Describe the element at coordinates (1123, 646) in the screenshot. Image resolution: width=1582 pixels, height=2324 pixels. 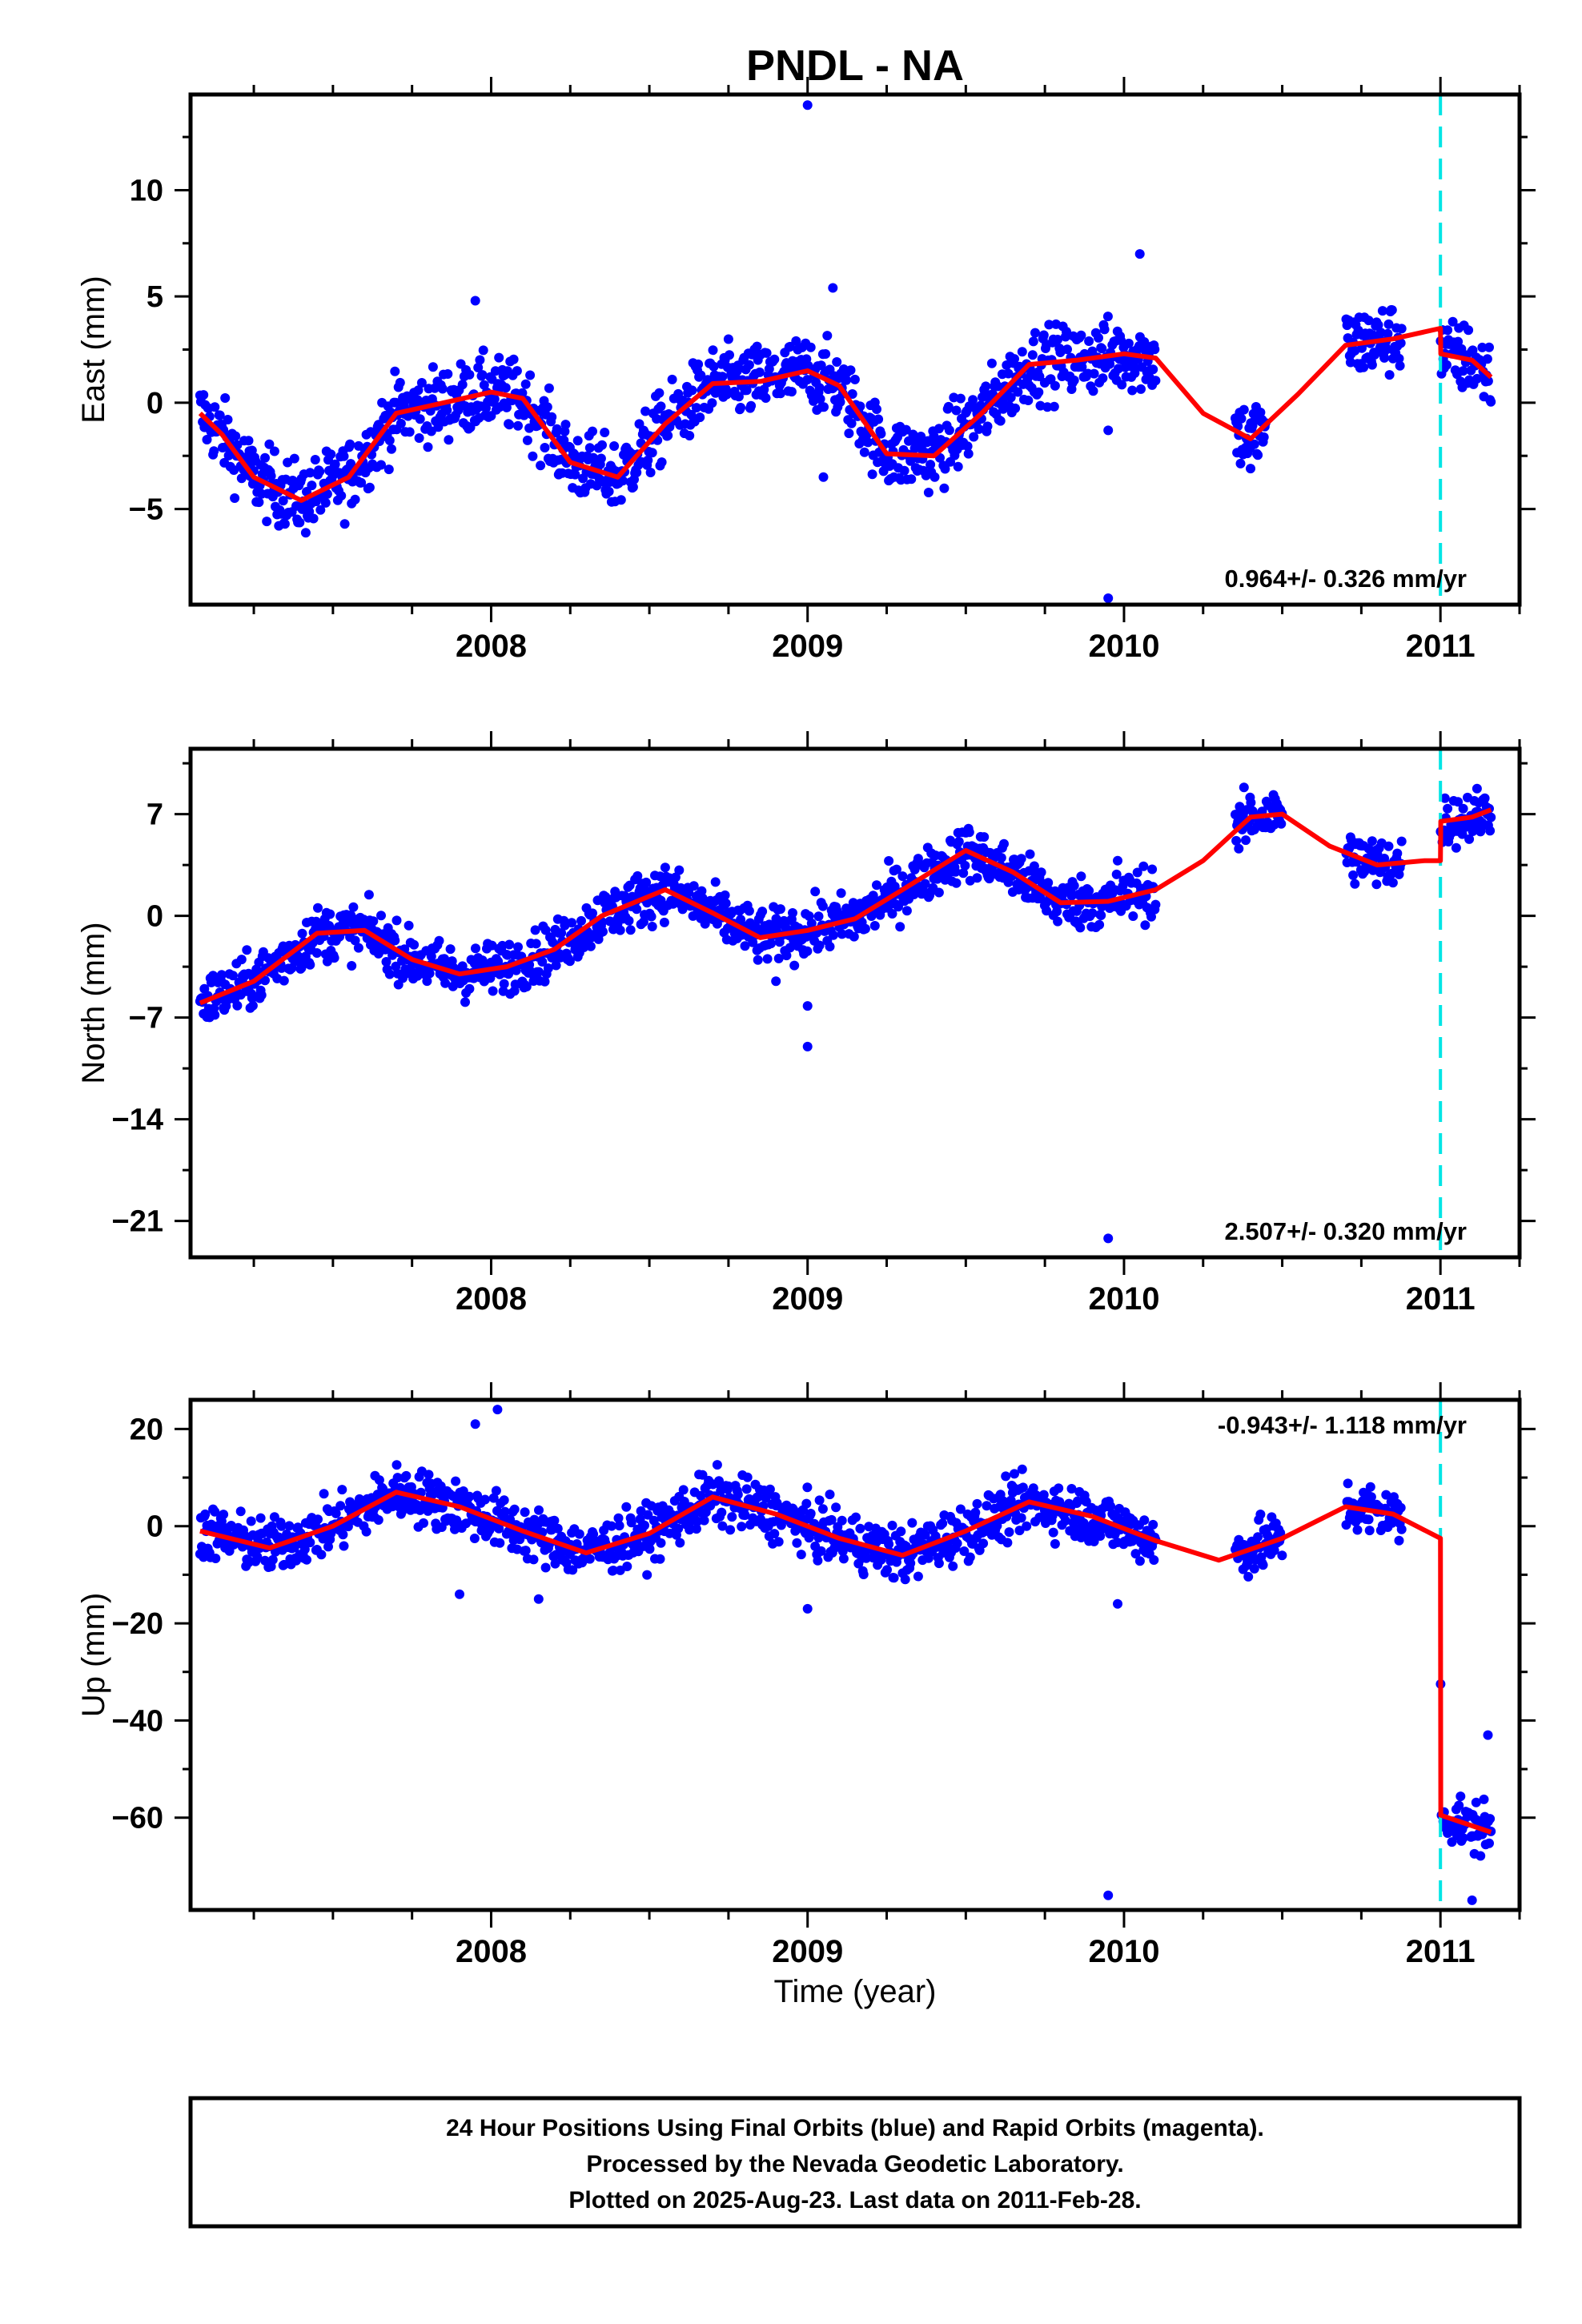
I see `east-x-tick-label: 2010` at that location.